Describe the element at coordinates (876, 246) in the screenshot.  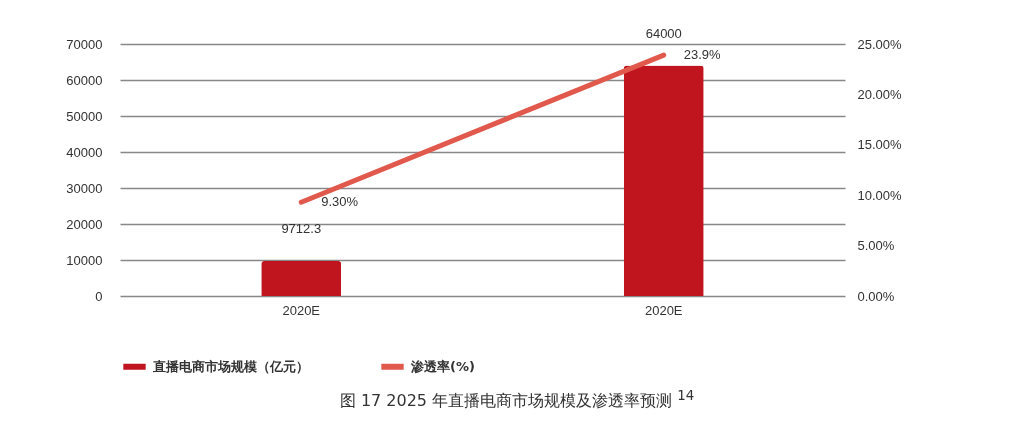
I see `y2-tick-label: 5.00%` at that location.